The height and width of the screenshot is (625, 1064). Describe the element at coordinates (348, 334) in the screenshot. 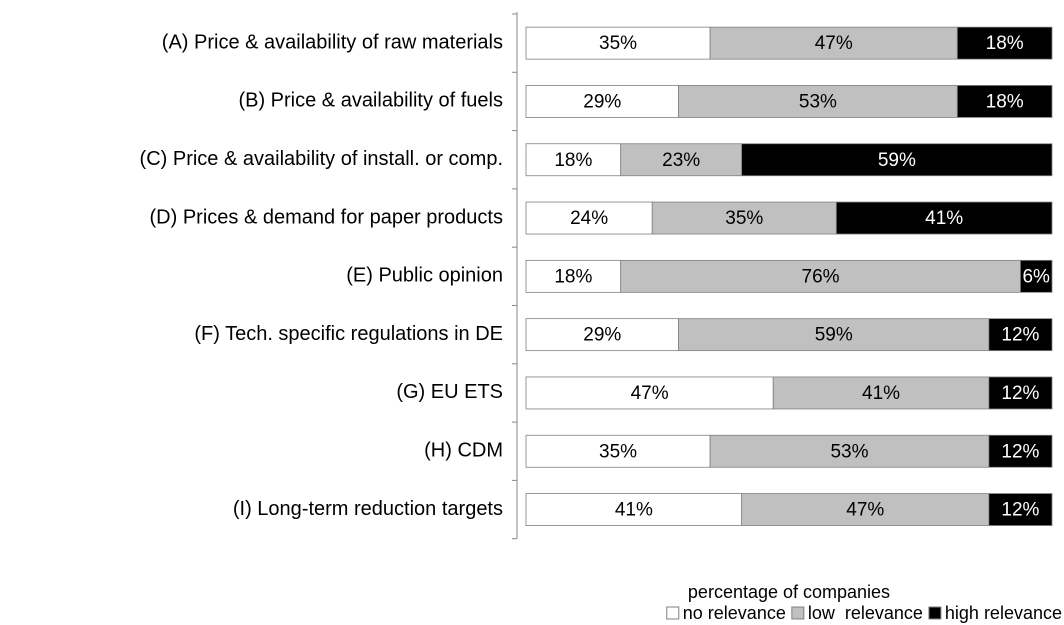

I see `category-label: (F) Tech. specific regulations in DE` at that location.